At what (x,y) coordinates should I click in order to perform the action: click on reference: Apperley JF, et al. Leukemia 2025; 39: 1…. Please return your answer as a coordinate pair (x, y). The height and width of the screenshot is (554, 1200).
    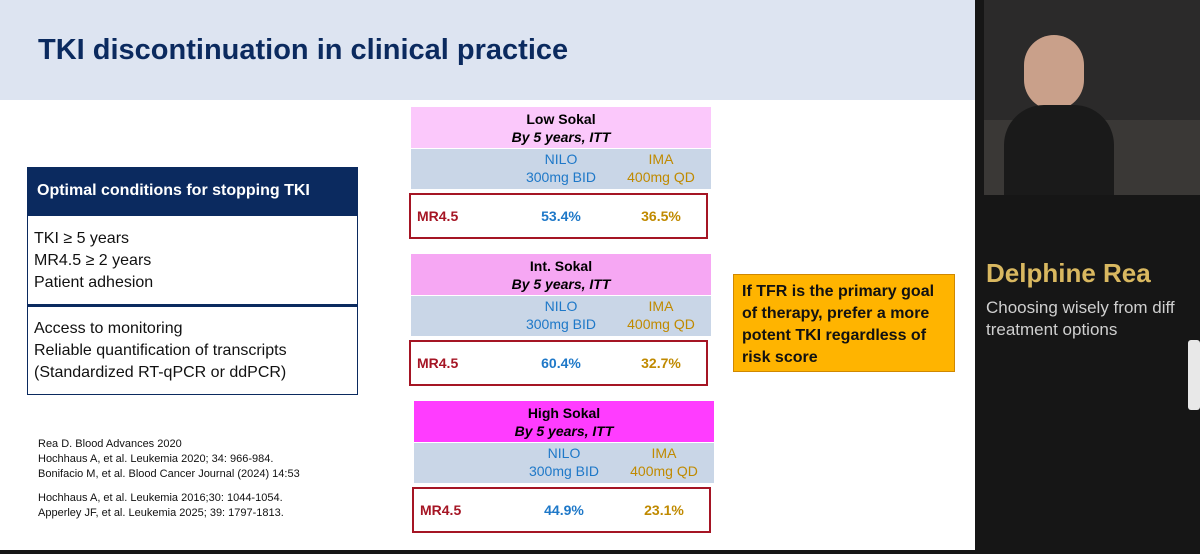
    Looking at the image, I should click on (161, 513).